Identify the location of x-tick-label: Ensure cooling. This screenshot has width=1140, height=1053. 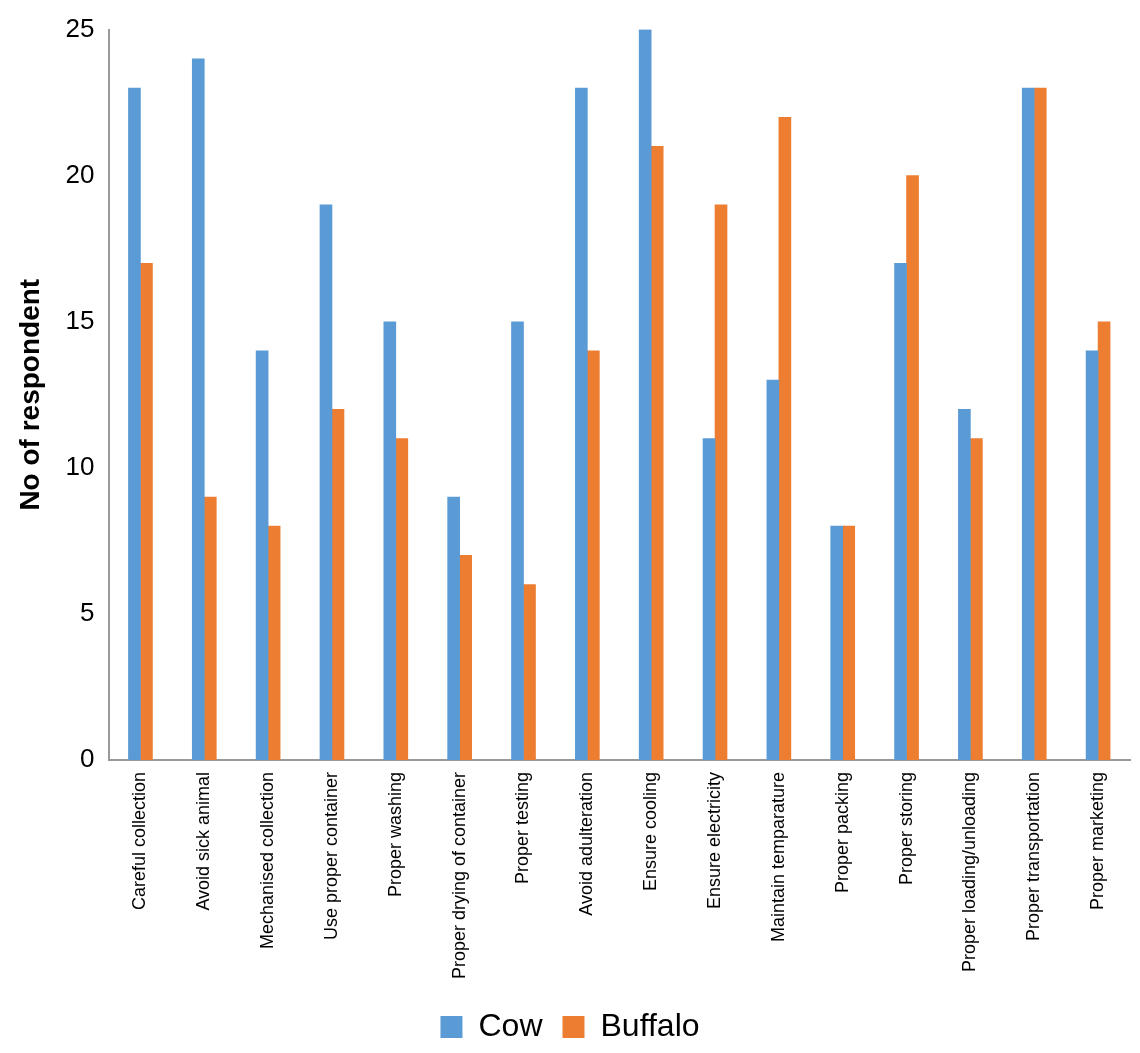
(650, 831).